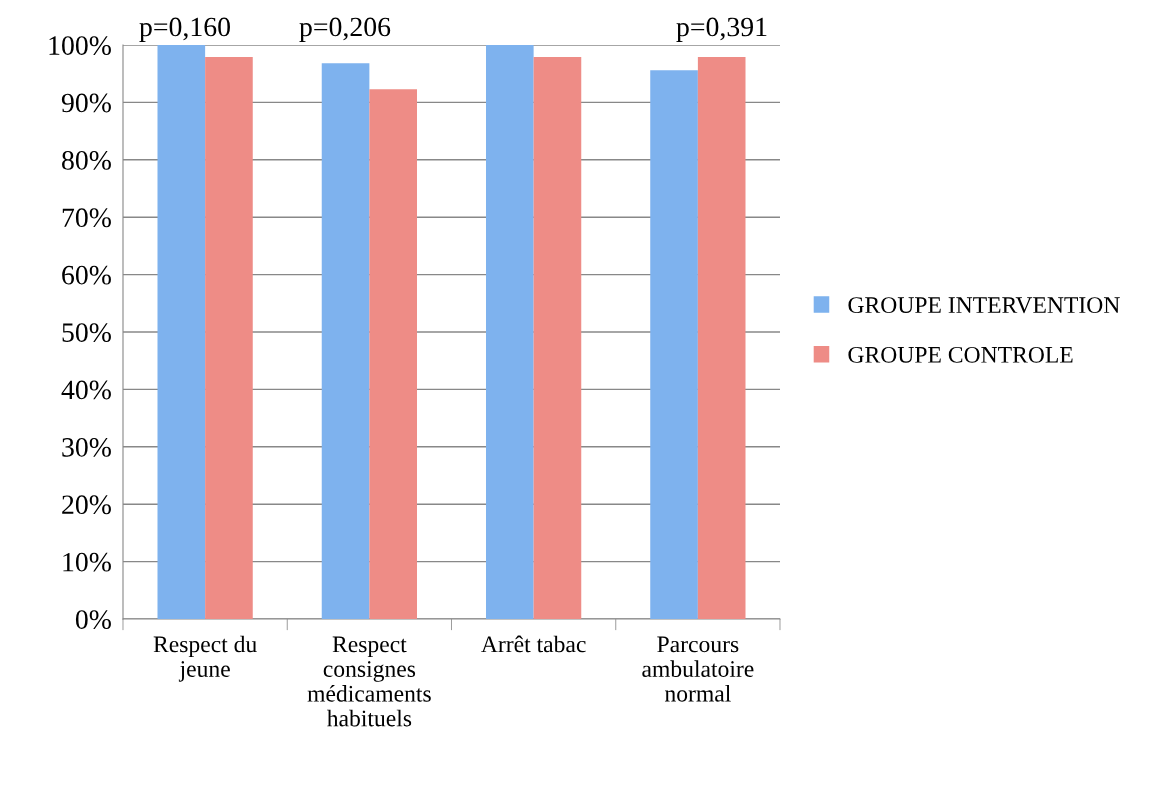  Describe the element at coordinates (93, 619) in the screenshot. I see `y-tick-label: 0%` at that location.